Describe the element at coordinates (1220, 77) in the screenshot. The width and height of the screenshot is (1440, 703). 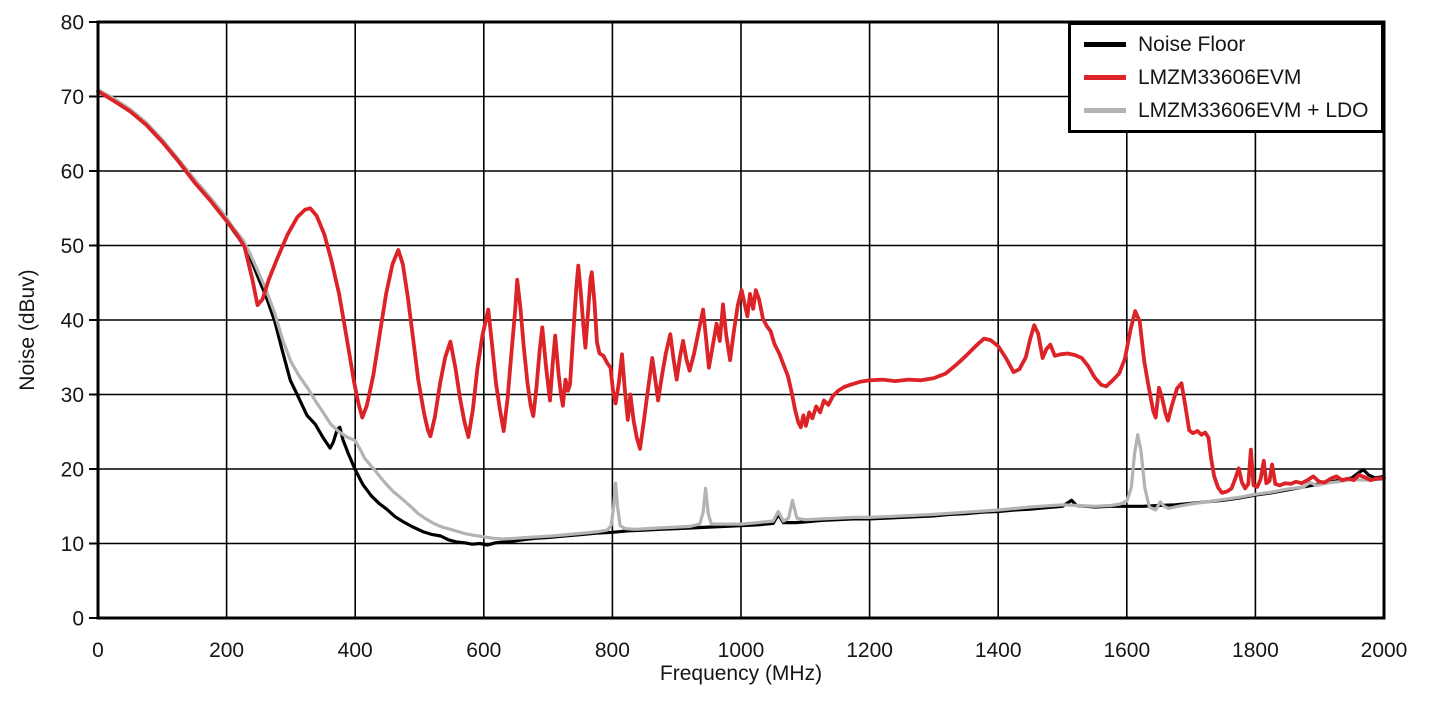
I see `legend-label: LMZM33606EVM` at that location.